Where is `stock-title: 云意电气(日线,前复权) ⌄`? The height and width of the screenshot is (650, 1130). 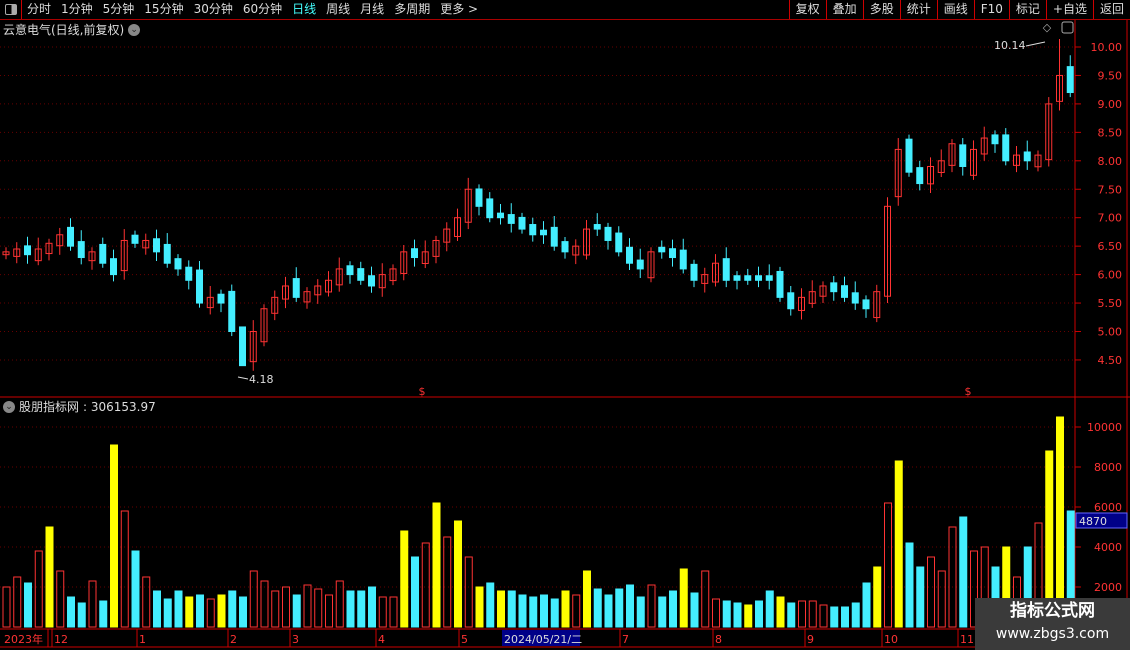 stock-title: 云意电气(日线,前复权) ⌄ is located at coordinates (72, 29).